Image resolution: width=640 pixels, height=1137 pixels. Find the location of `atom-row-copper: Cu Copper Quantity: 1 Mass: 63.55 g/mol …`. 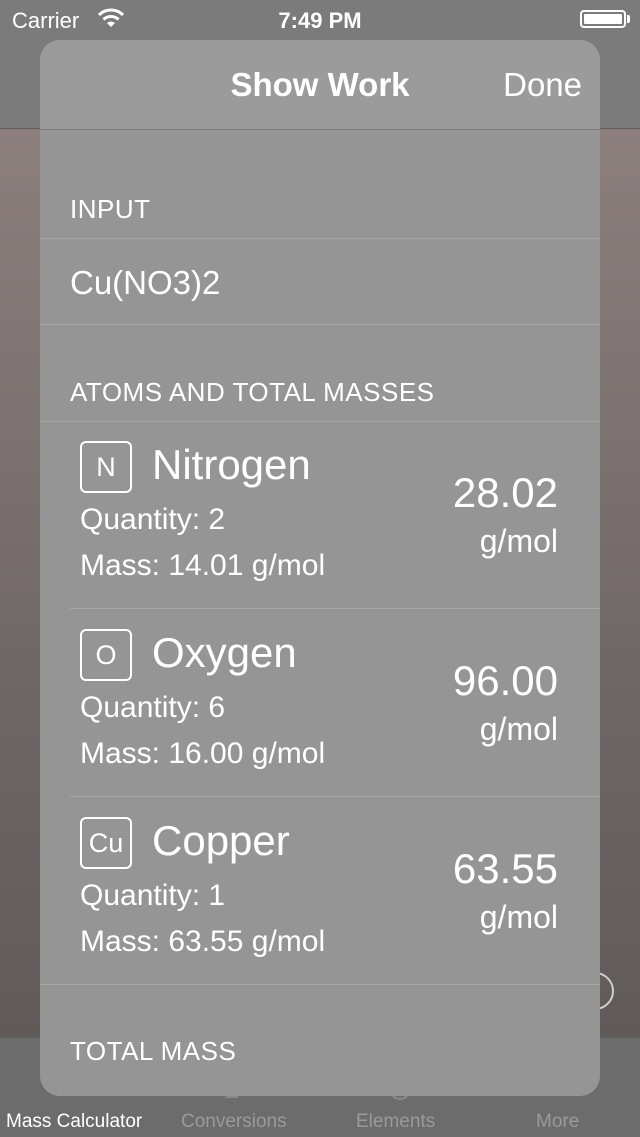

atom-row-copper: Cu Copper Quantity: 1 Mass: 63.55 g/mol … is located at coordinates (320, 891).